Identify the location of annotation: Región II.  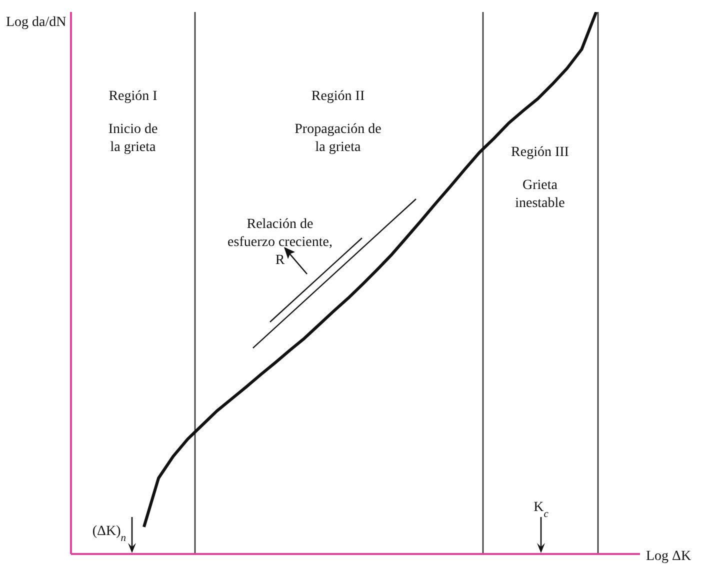
(338, 96).